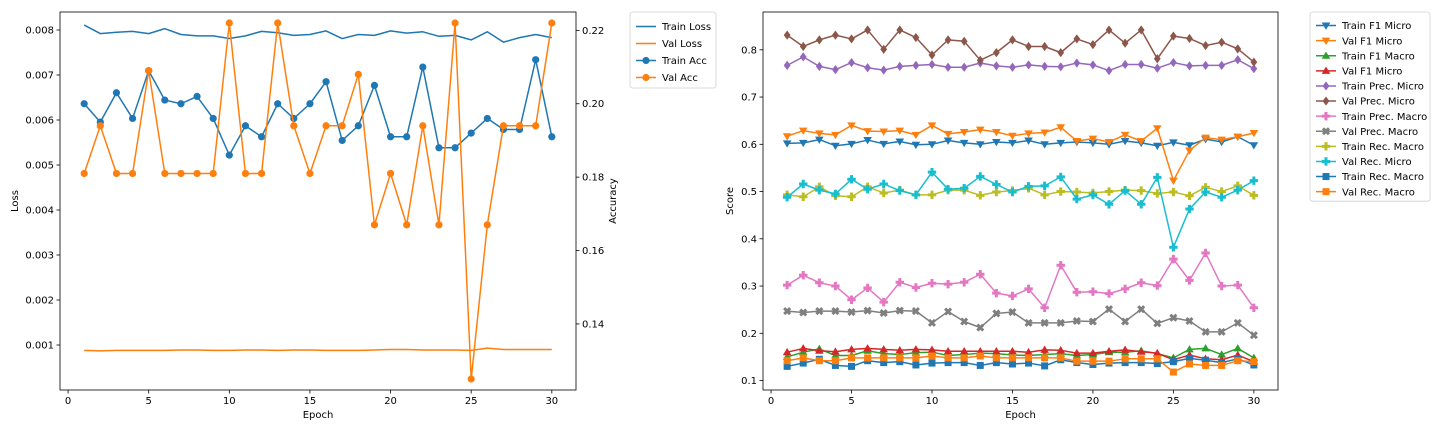 This screenshot has width=1440, height=432. I want to click on loss-chart-xtick-label-5: 25, so click(471, 401).